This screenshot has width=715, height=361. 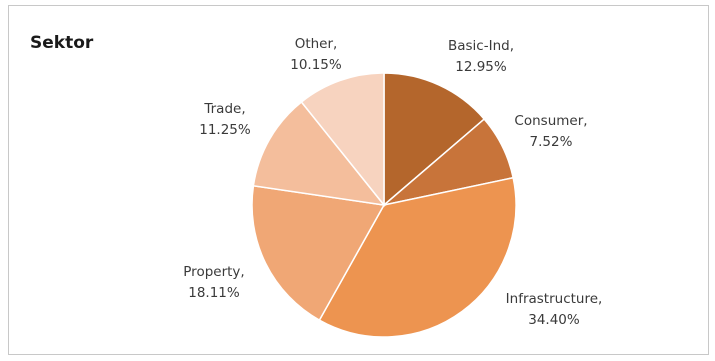 What do you see at coordinates (213, 282) in the screenshot?
I see `data-label-property: Property, 18.11%` at bounding box center [213, 282].